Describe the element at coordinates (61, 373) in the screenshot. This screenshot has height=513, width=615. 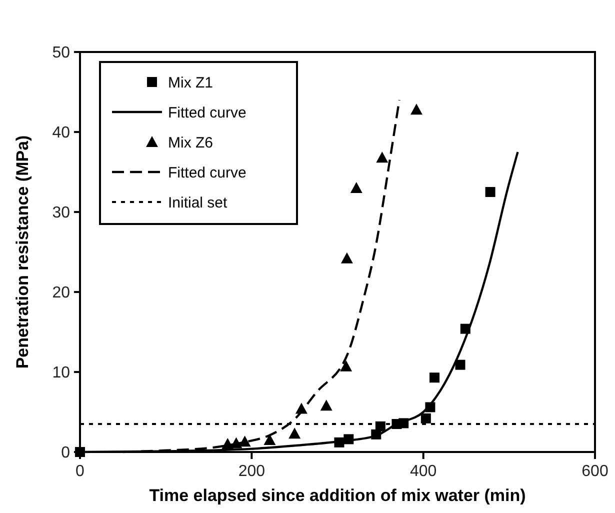
I see `y-tick-label: 10` at that location.